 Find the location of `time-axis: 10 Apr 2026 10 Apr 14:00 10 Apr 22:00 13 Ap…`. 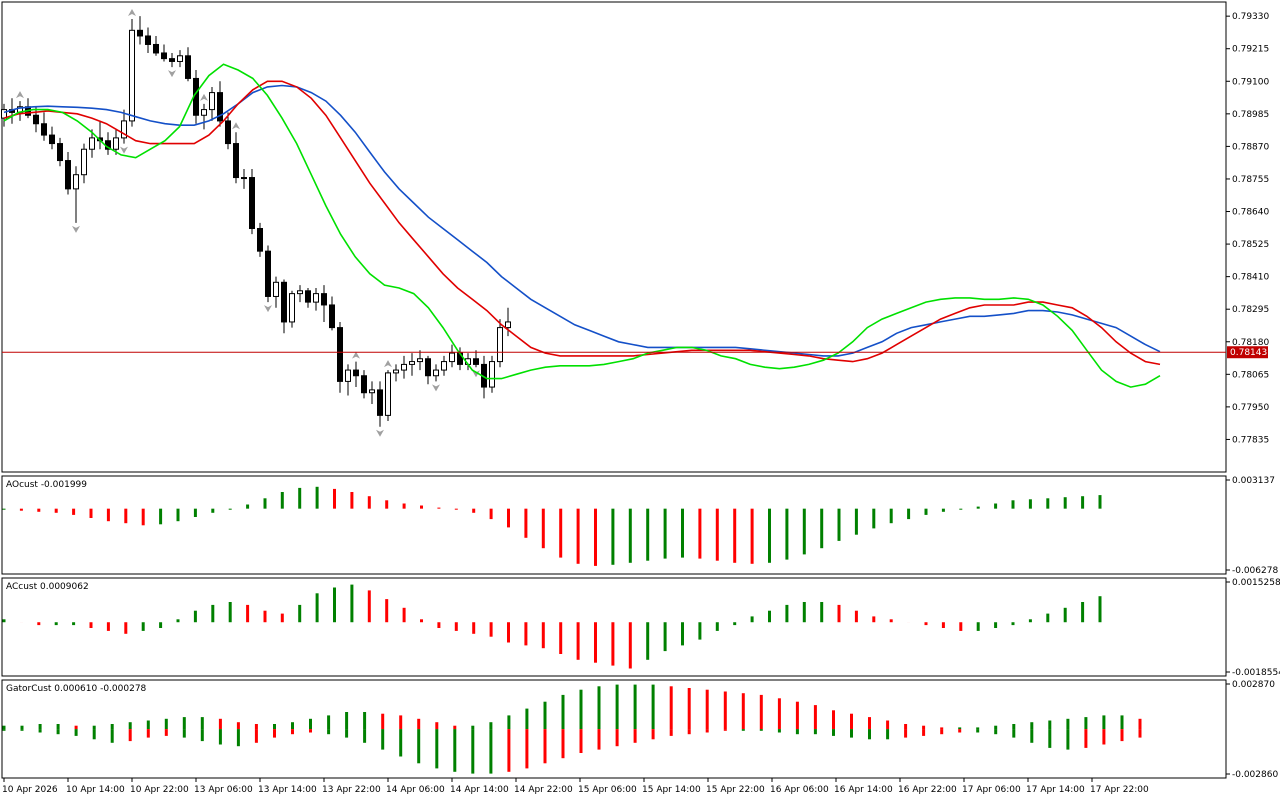

time-axis: 10 Apr 2026 10 Apr 14:00 10 Apr 22:00 13 Ap… is located at coordinates (575, 786).